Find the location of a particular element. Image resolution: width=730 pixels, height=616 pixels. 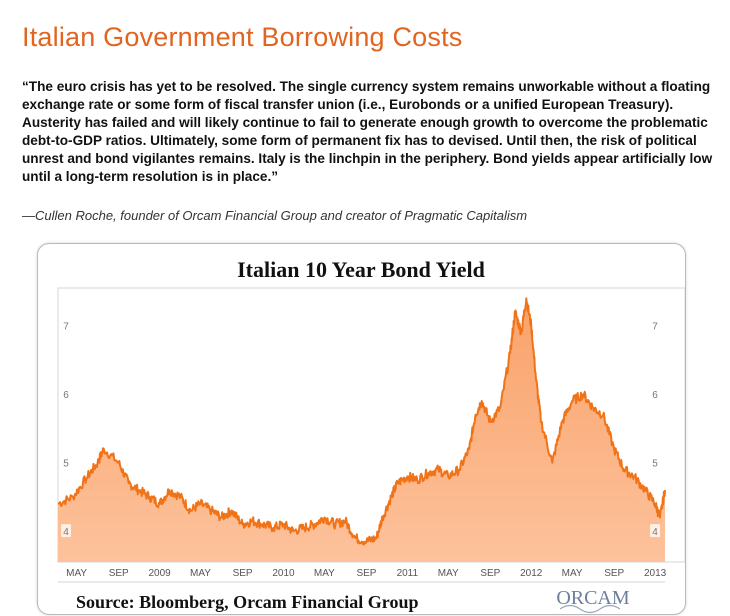

y-tick-left: 6 is located at coordinates (66, 395).